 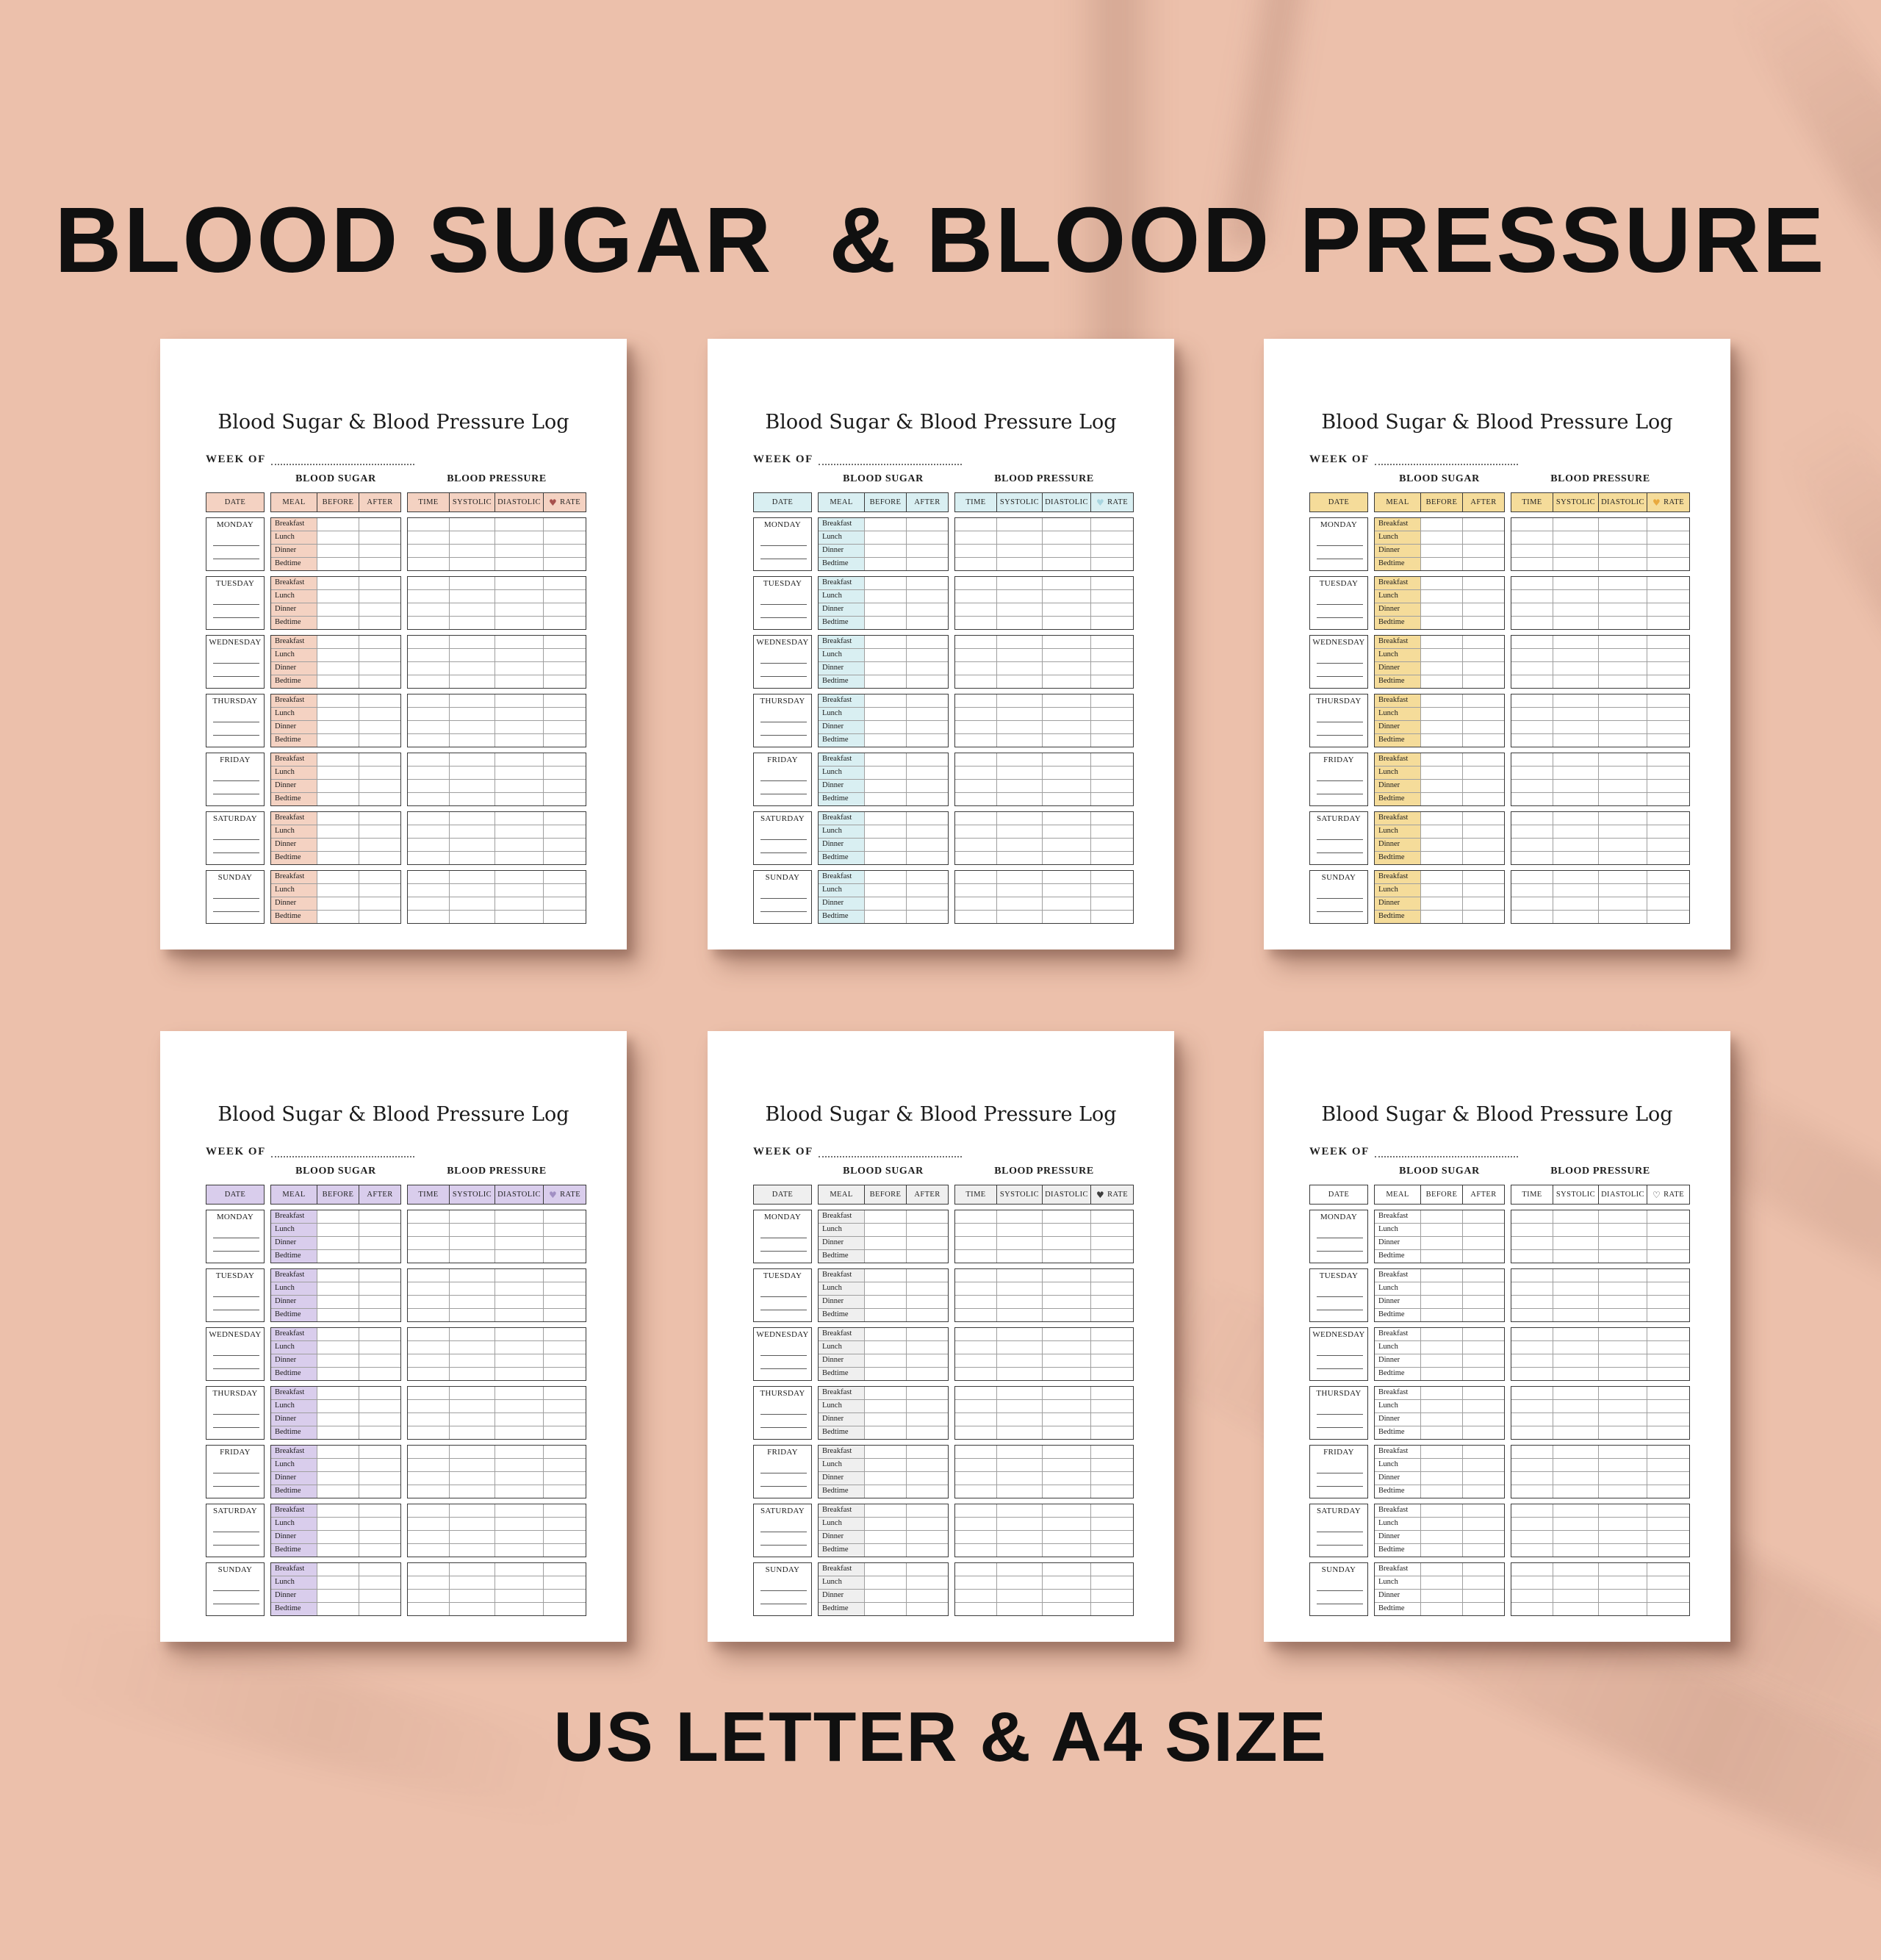 I want to click on meal-row: Bedtime, so click(x=1439, y=1315).